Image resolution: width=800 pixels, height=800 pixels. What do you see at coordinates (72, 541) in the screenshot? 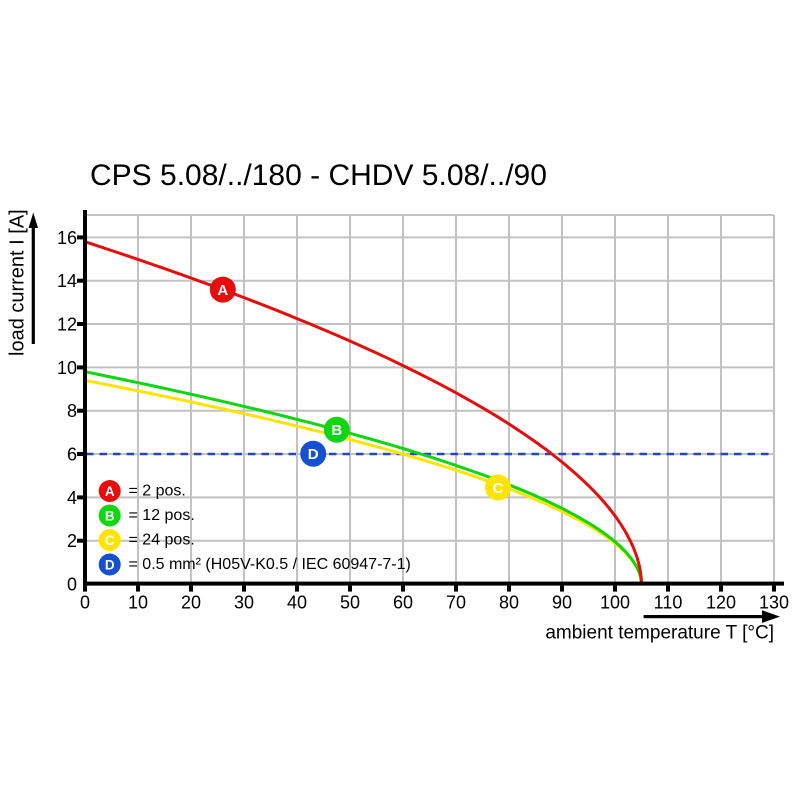
I see `svg-text: 2` at bounding box center [72, 541].